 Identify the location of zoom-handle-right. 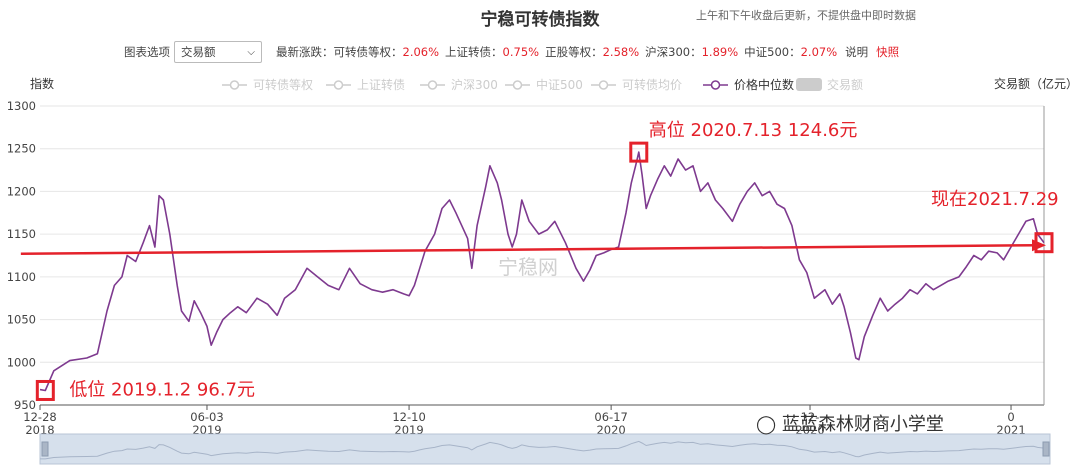
(1046, 449).